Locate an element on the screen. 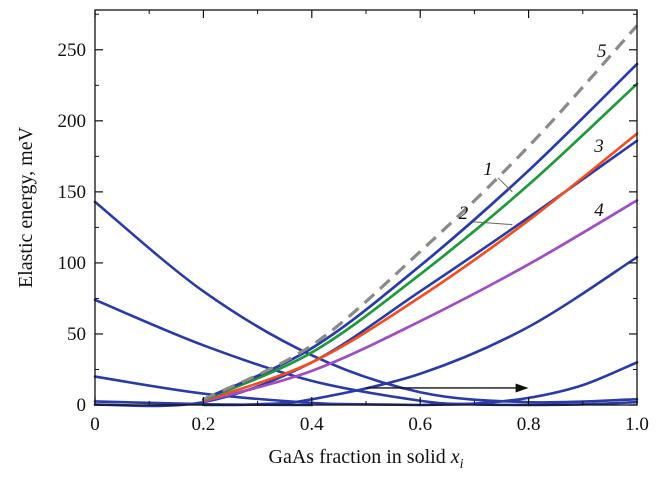  x-tick-label: 0.8 is located at coordinates (529, 424).